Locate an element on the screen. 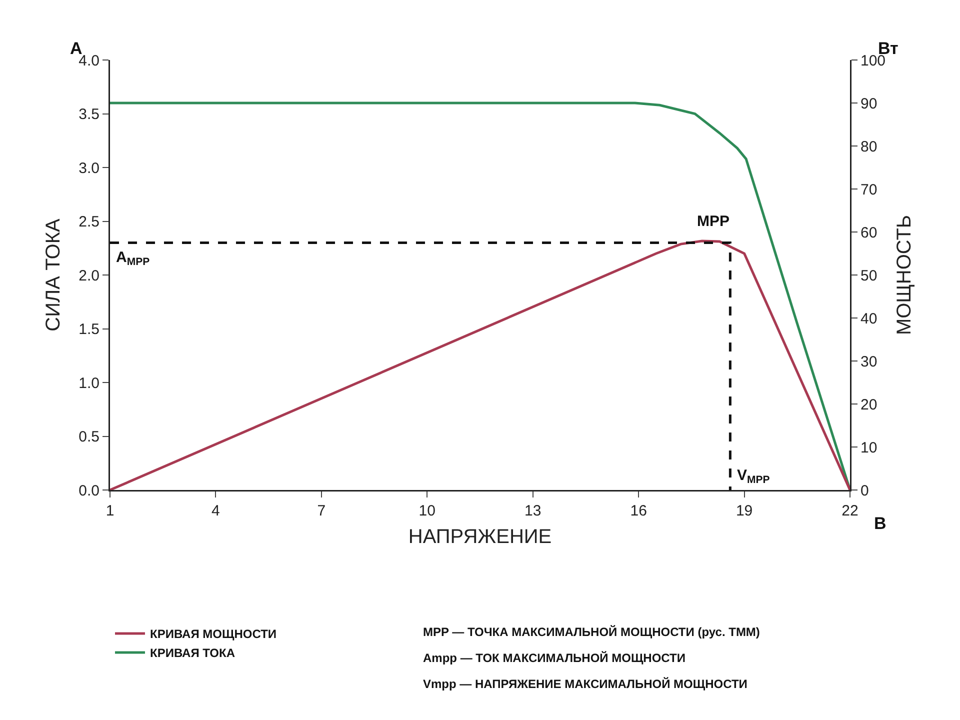 This screenshot has width=960, height=720. text: MPP — ТОЧКА МАКСИМАЛЬНОЙ МОЩНОСТИ (рус. ТММ) is located at coordinates (591, 632).